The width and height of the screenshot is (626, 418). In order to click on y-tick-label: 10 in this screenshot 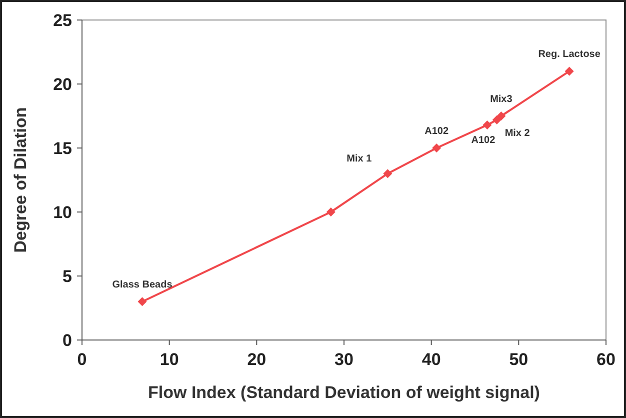, I will do `click(62, 212)`.